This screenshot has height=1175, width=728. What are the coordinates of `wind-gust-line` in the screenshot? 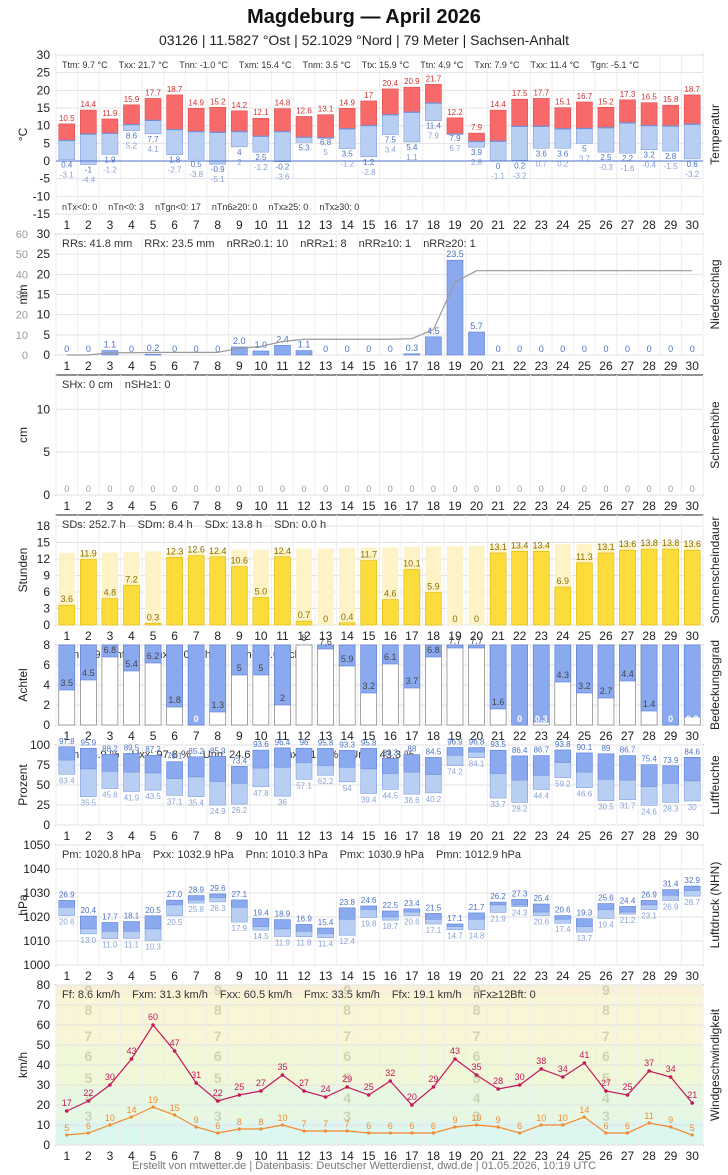 It's located at (379, 1067).